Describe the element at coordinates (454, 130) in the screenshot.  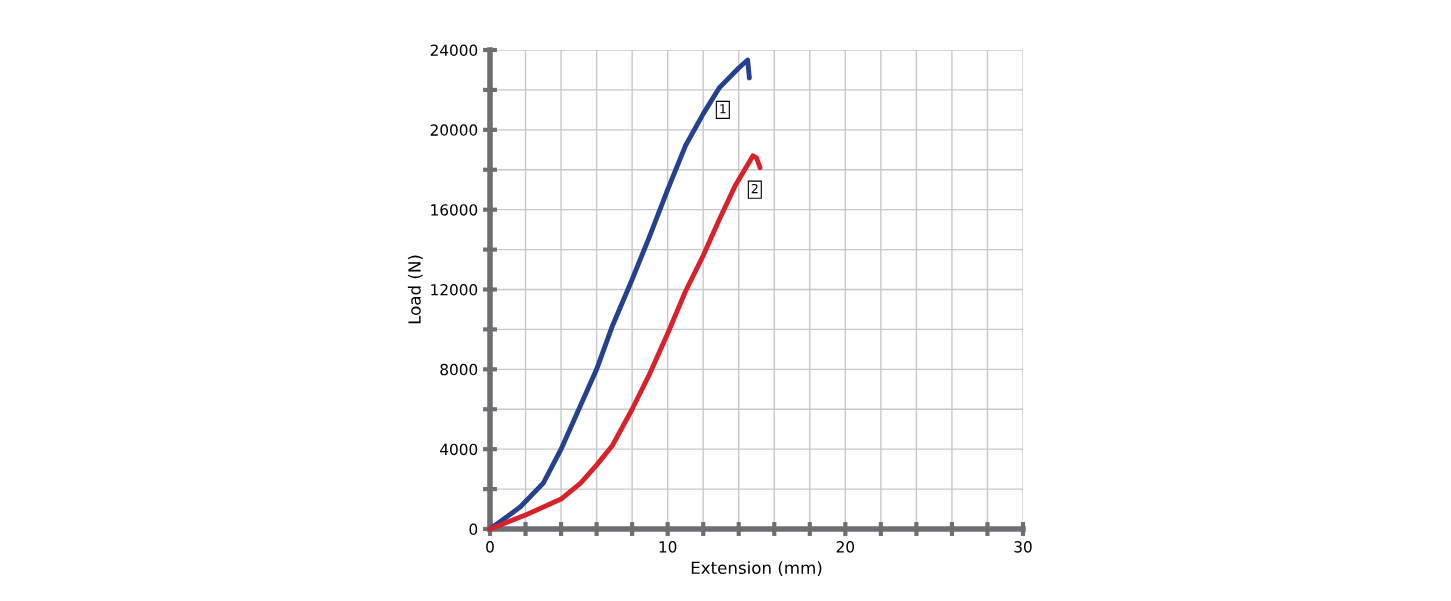
I see `y-tick-label: 20000` at that location.